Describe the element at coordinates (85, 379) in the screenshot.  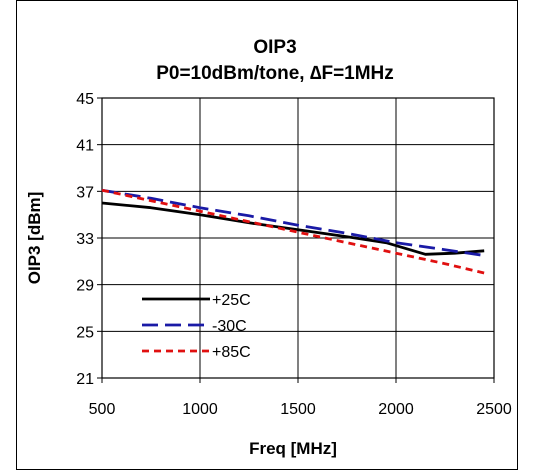
I see `y-tick-label: 21` at that location.